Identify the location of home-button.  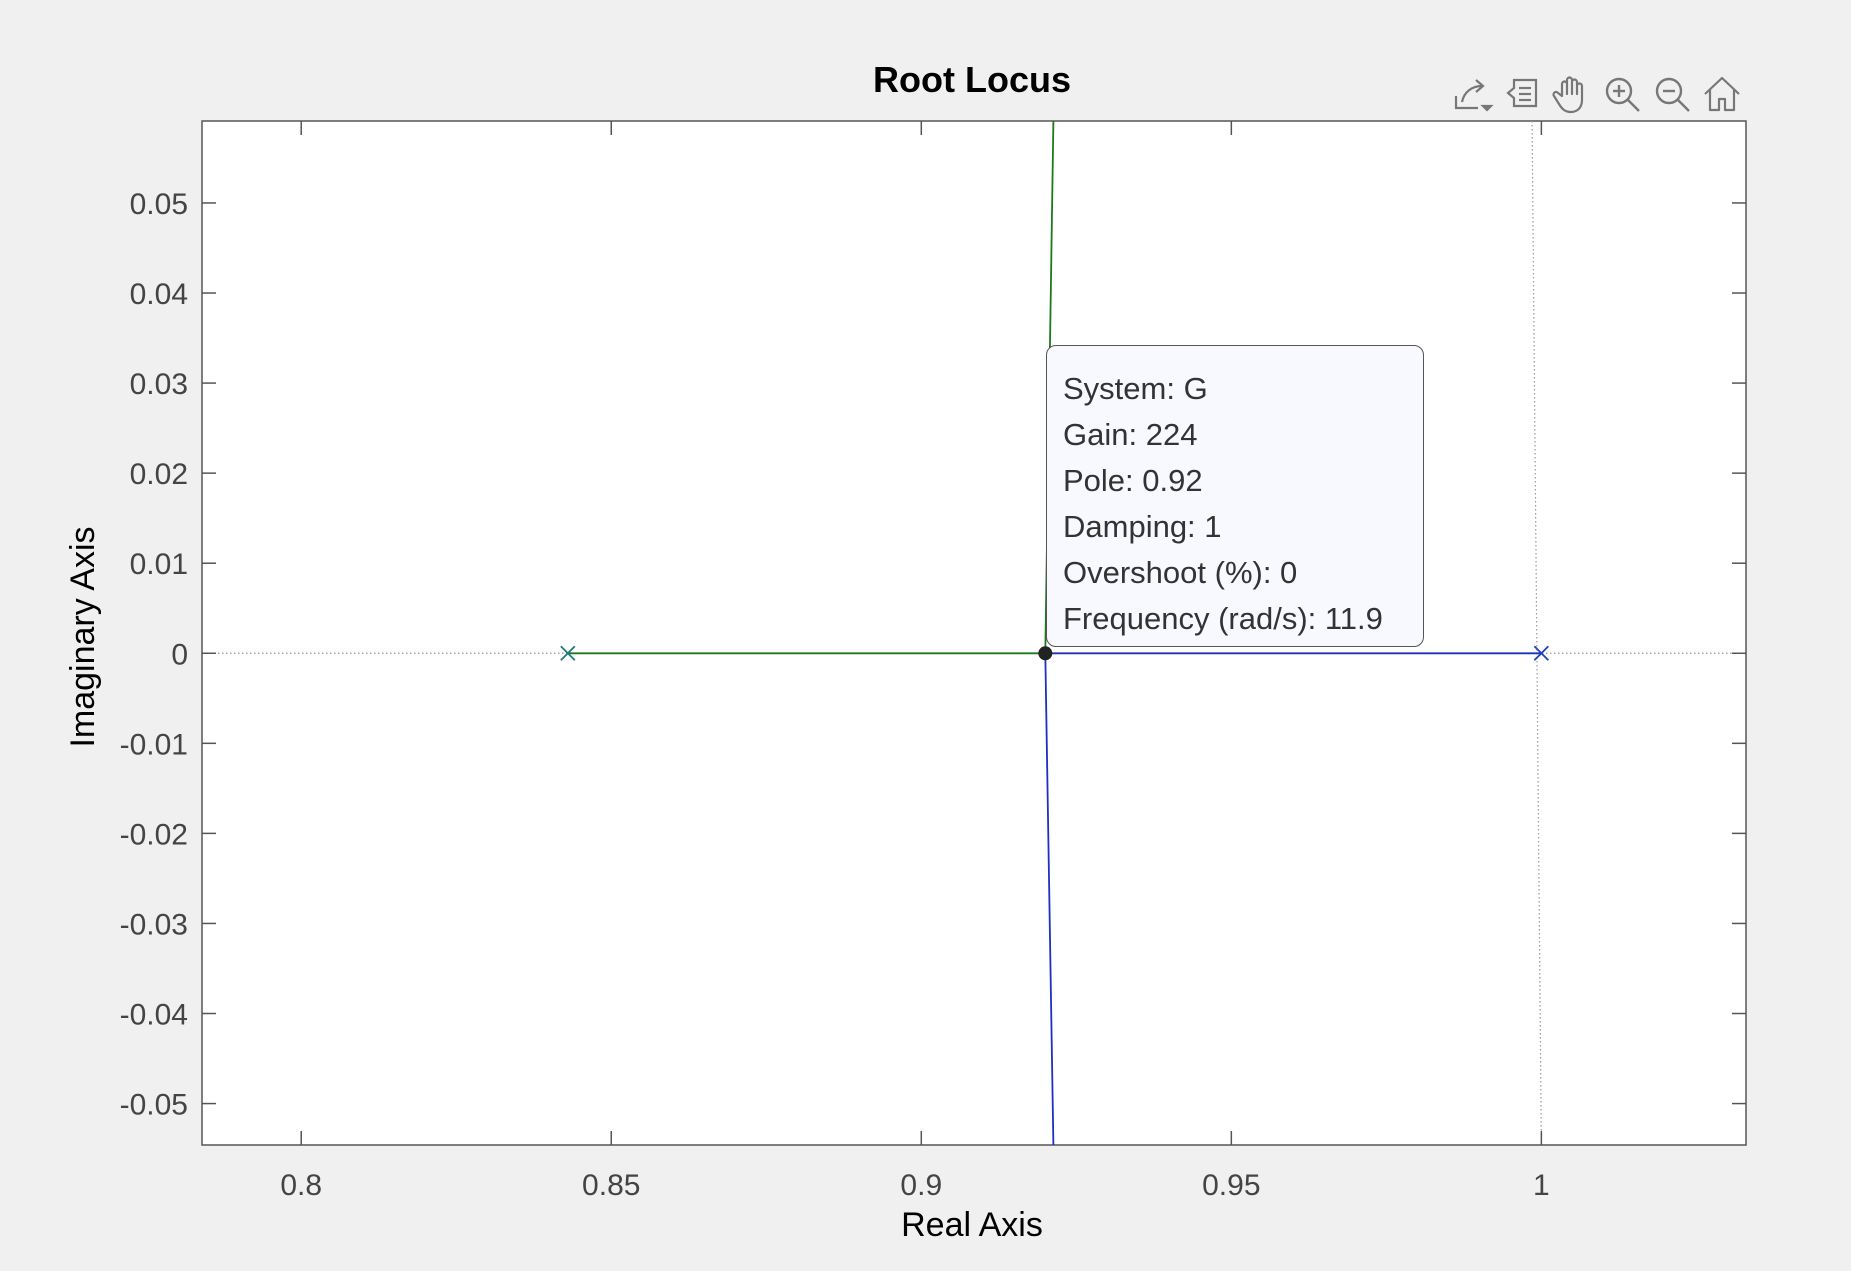
(1722, 94).